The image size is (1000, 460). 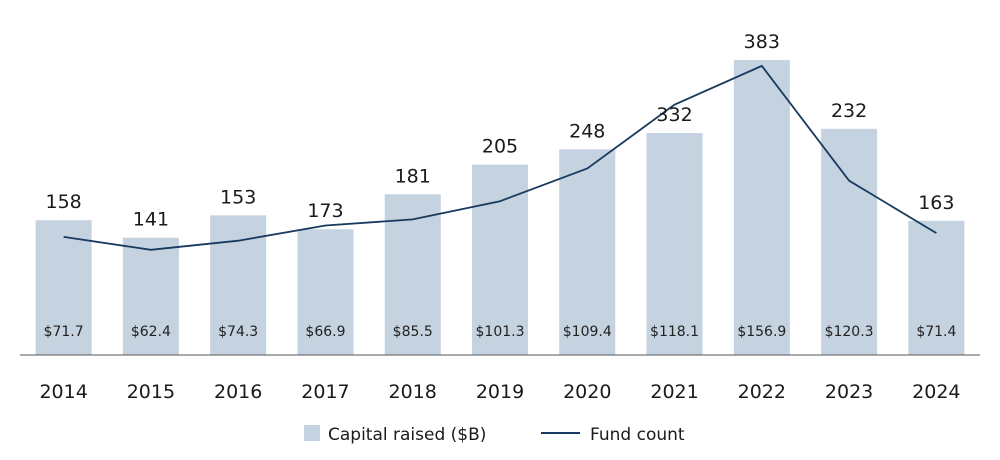 What do you see at coordinates (325, 392) in the screenshot?
I see `x-tick-label-2017: 2017` at bounding box center [325, 392].